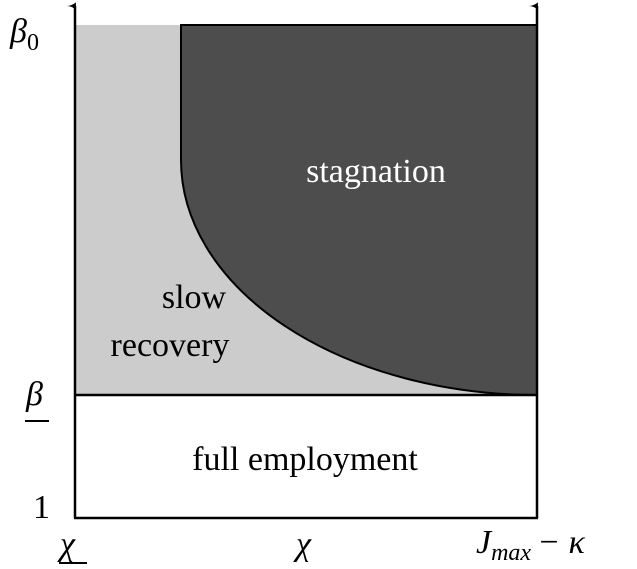 Image resolution: width=637 pixels, height=569 pixels. I want to click on y-bottom-label: 1, so click(41, 507).